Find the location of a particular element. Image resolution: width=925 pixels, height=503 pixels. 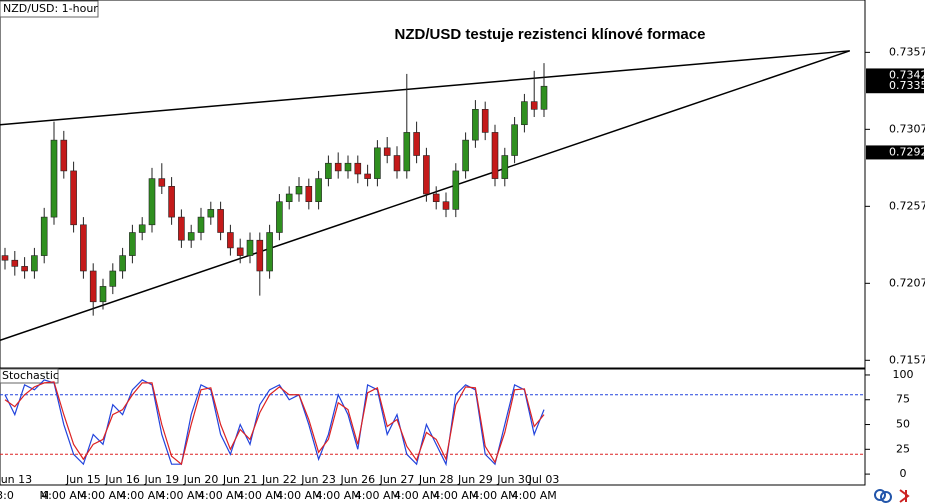

y-tick-label: 50 is located at coordinates (903, 424).